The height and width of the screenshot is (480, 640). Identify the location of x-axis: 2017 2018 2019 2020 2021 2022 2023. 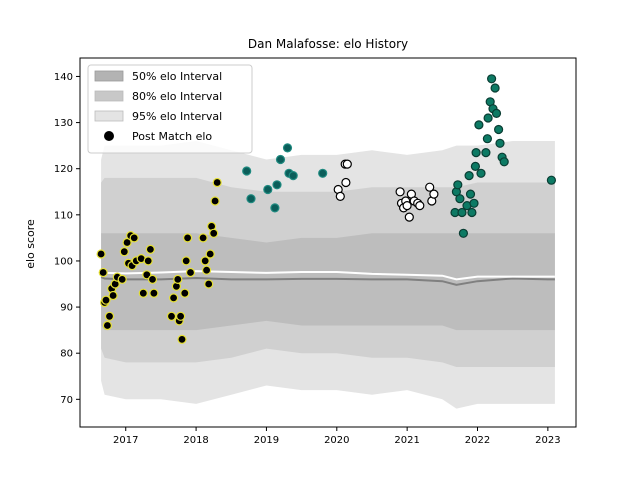
(337, 436).